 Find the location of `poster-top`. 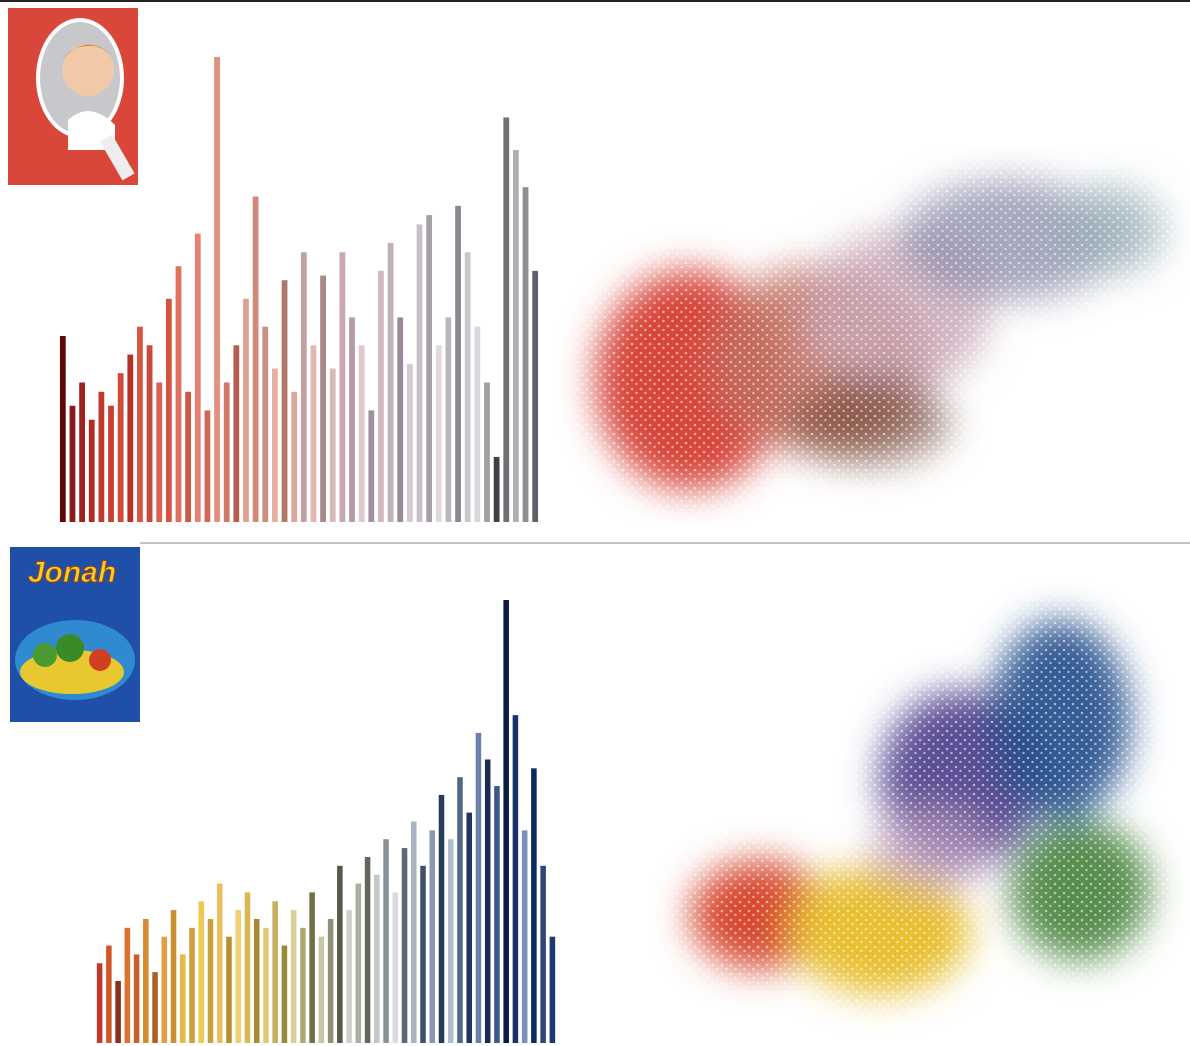

poster-top is located at coordinates (73, 96).